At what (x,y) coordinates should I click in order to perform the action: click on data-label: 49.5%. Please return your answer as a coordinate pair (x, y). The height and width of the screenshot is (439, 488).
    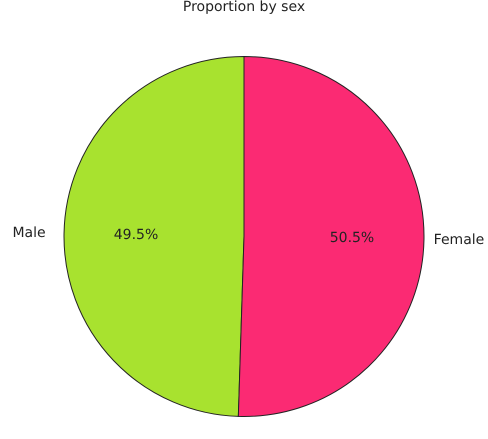
    Looking at the image, I should click on (136, 234).